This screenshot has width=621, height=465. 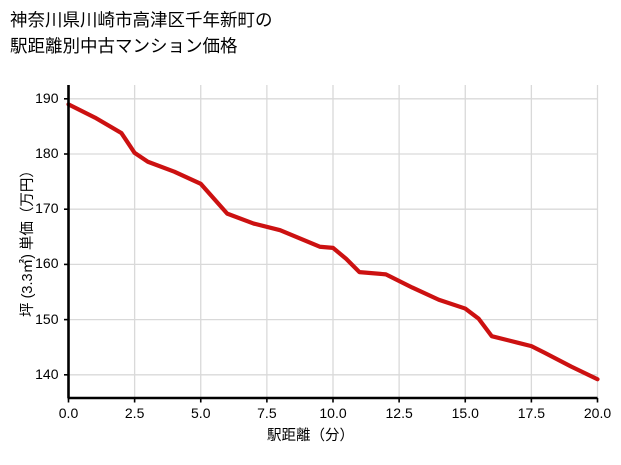 I want to click on y-tick-label: 150, so click(x=47, y=318).